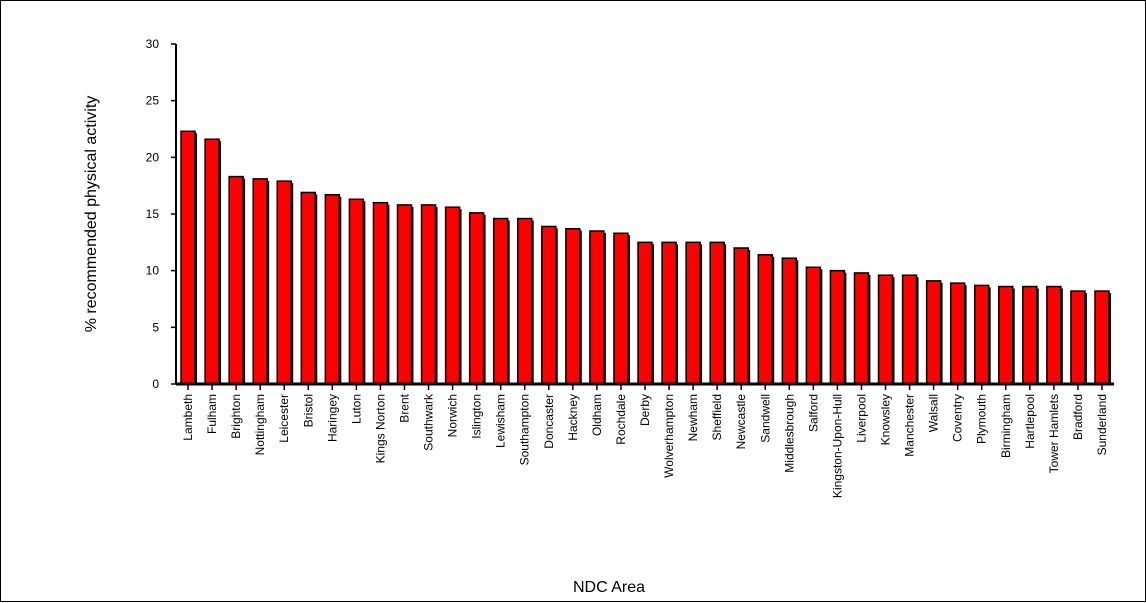 Image resolution: width=1146 pixels, height=603 pixels. I want to click on y-tick-label: 5, so click(155, 327).